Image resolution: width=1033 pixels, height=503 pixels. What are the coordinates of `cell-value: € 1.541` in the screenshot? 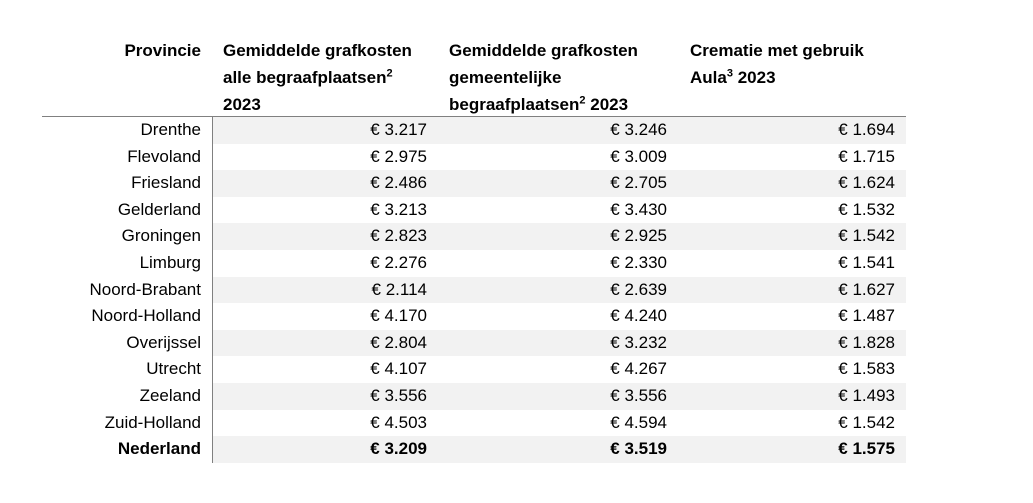 It's located at (866, 262).